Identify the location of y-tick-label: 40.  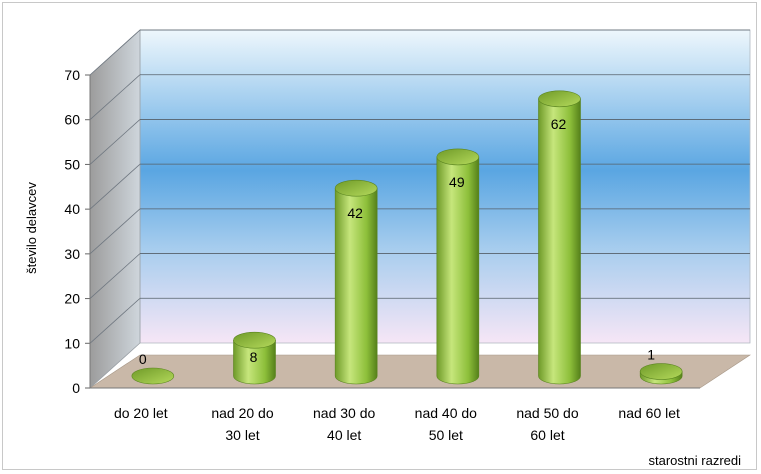
(72, 209).